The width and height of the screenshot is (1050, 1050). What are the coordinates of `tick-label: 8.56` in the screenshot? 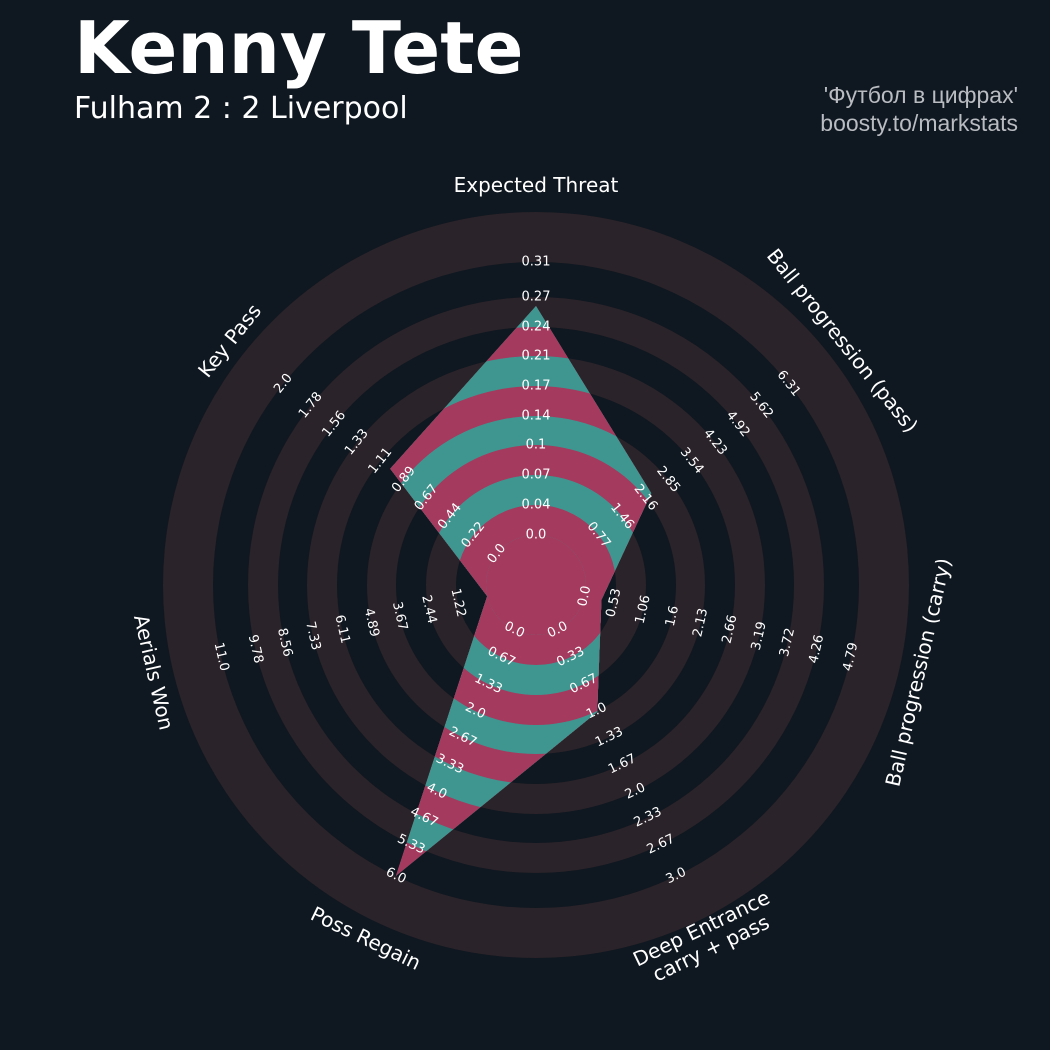 It's located at (284, 643).